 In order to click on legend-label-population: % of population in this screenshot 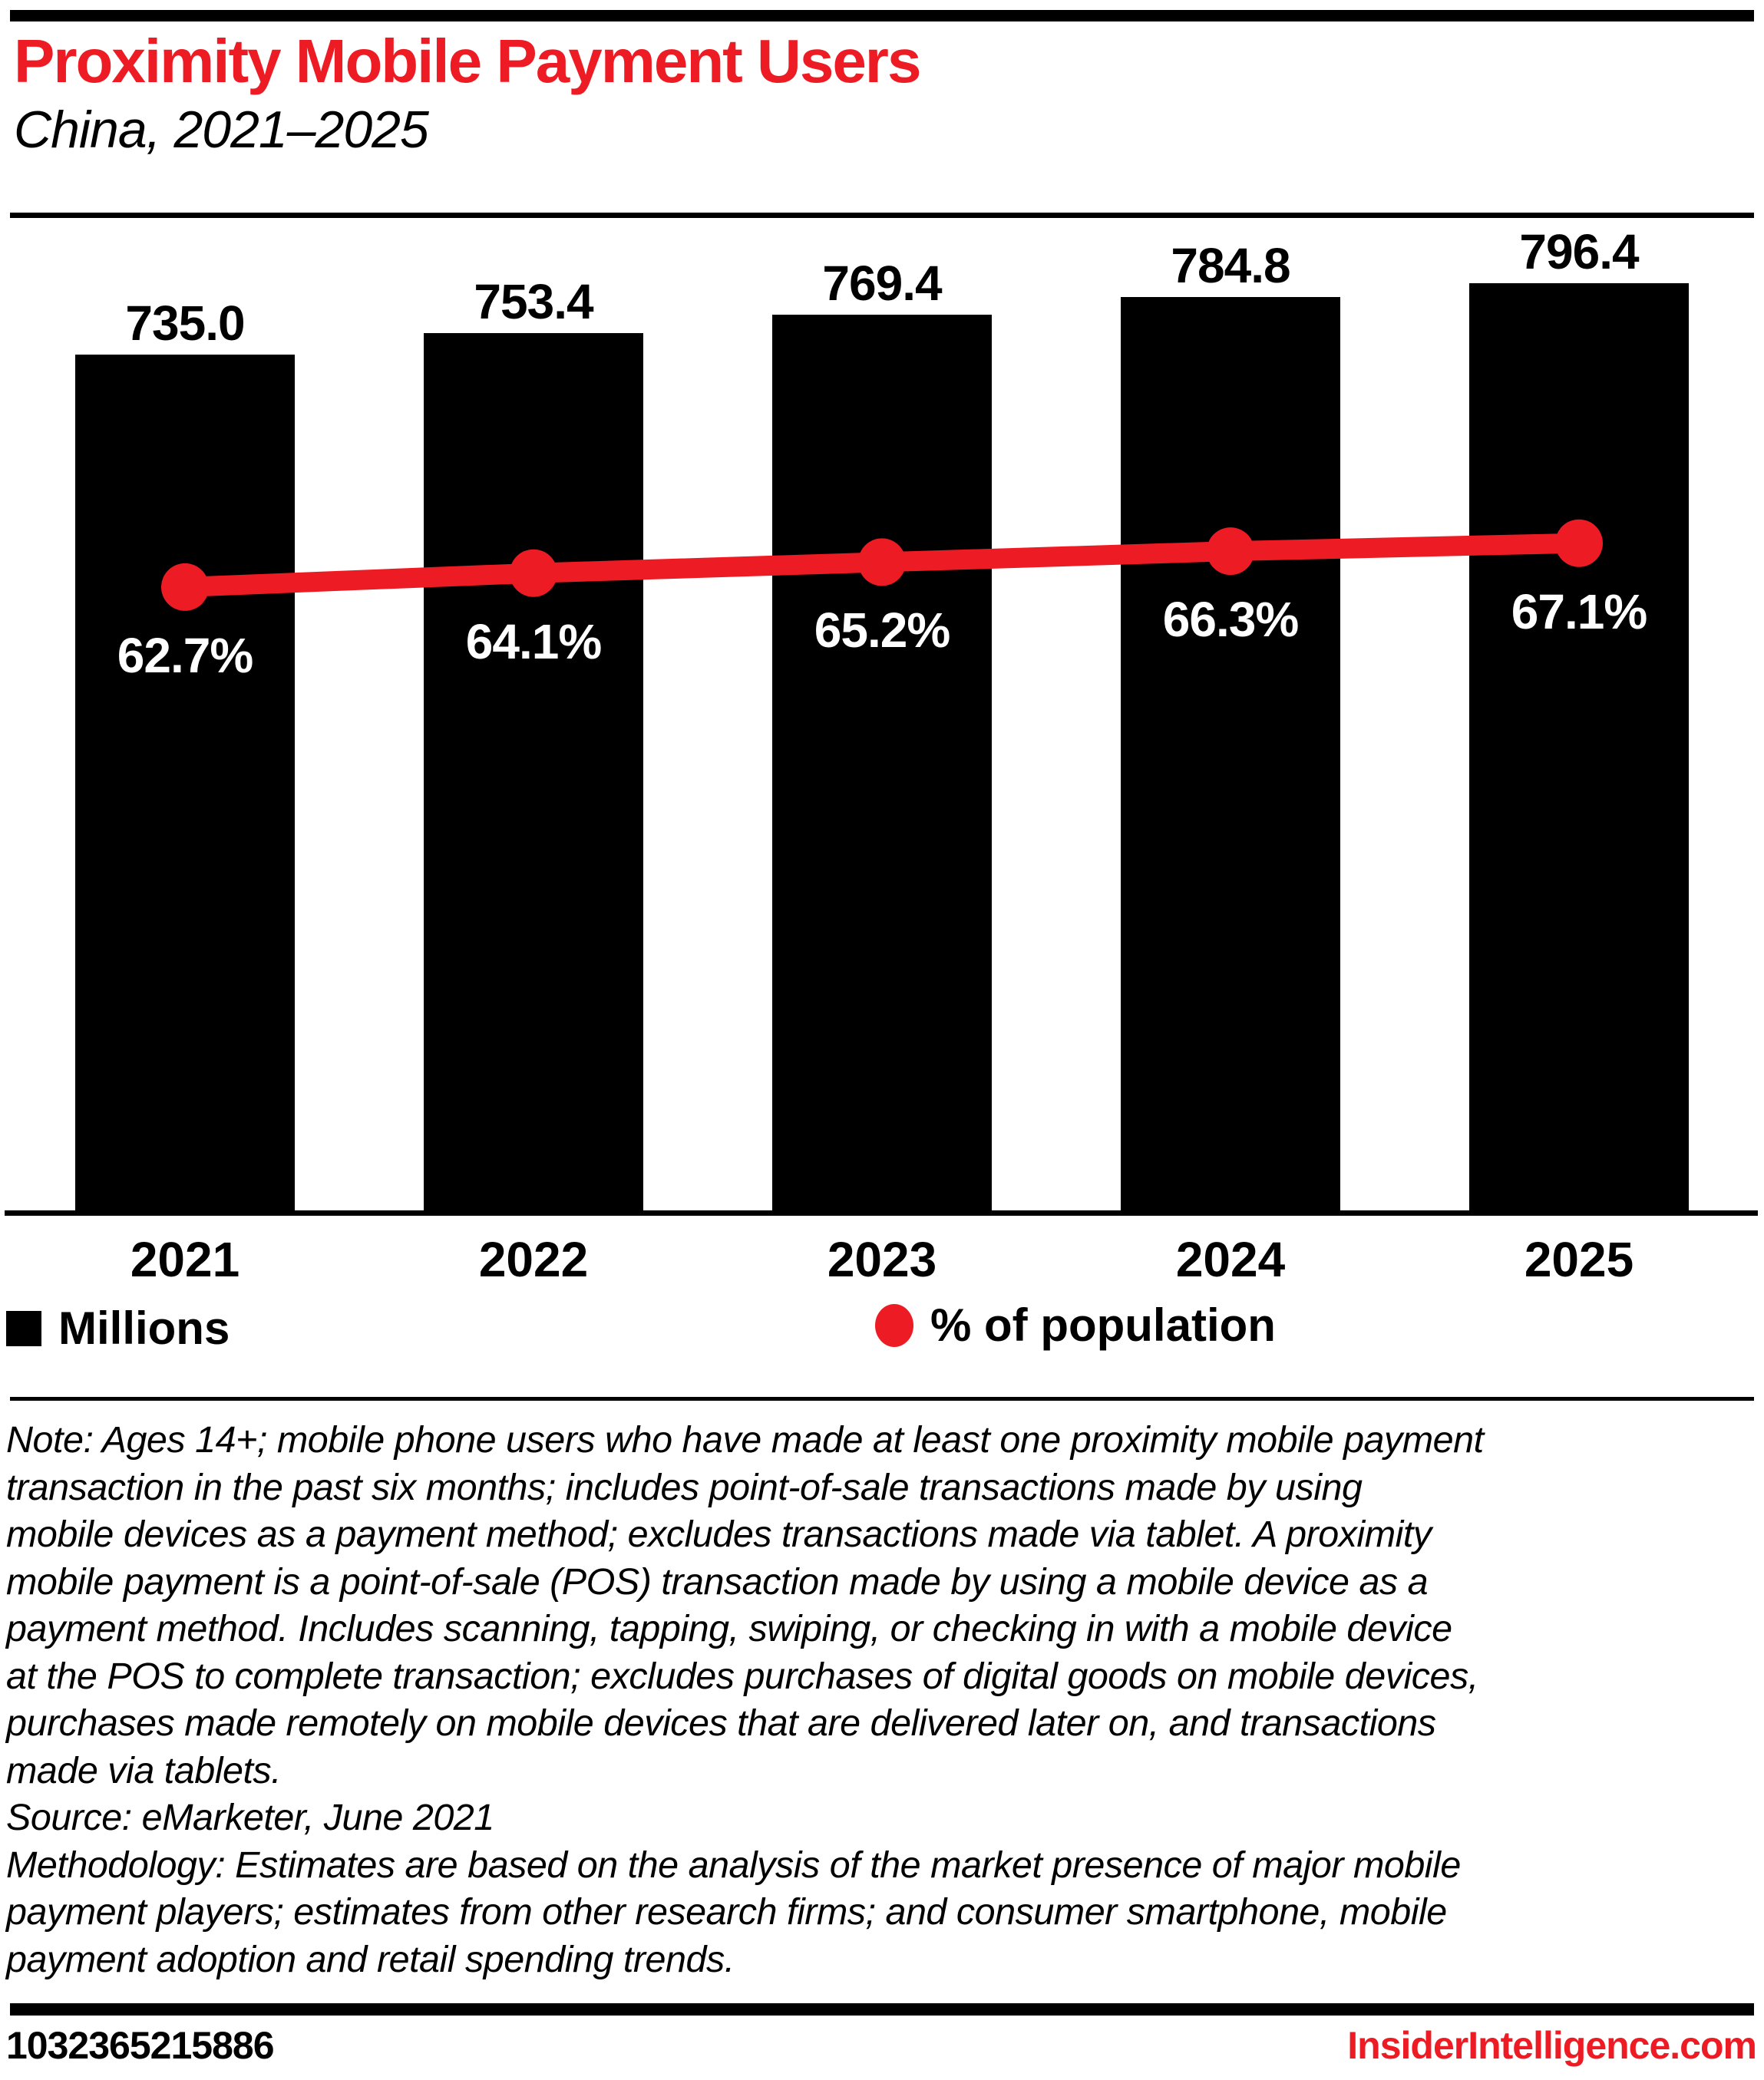, I will do `click(1103, 1325)`.